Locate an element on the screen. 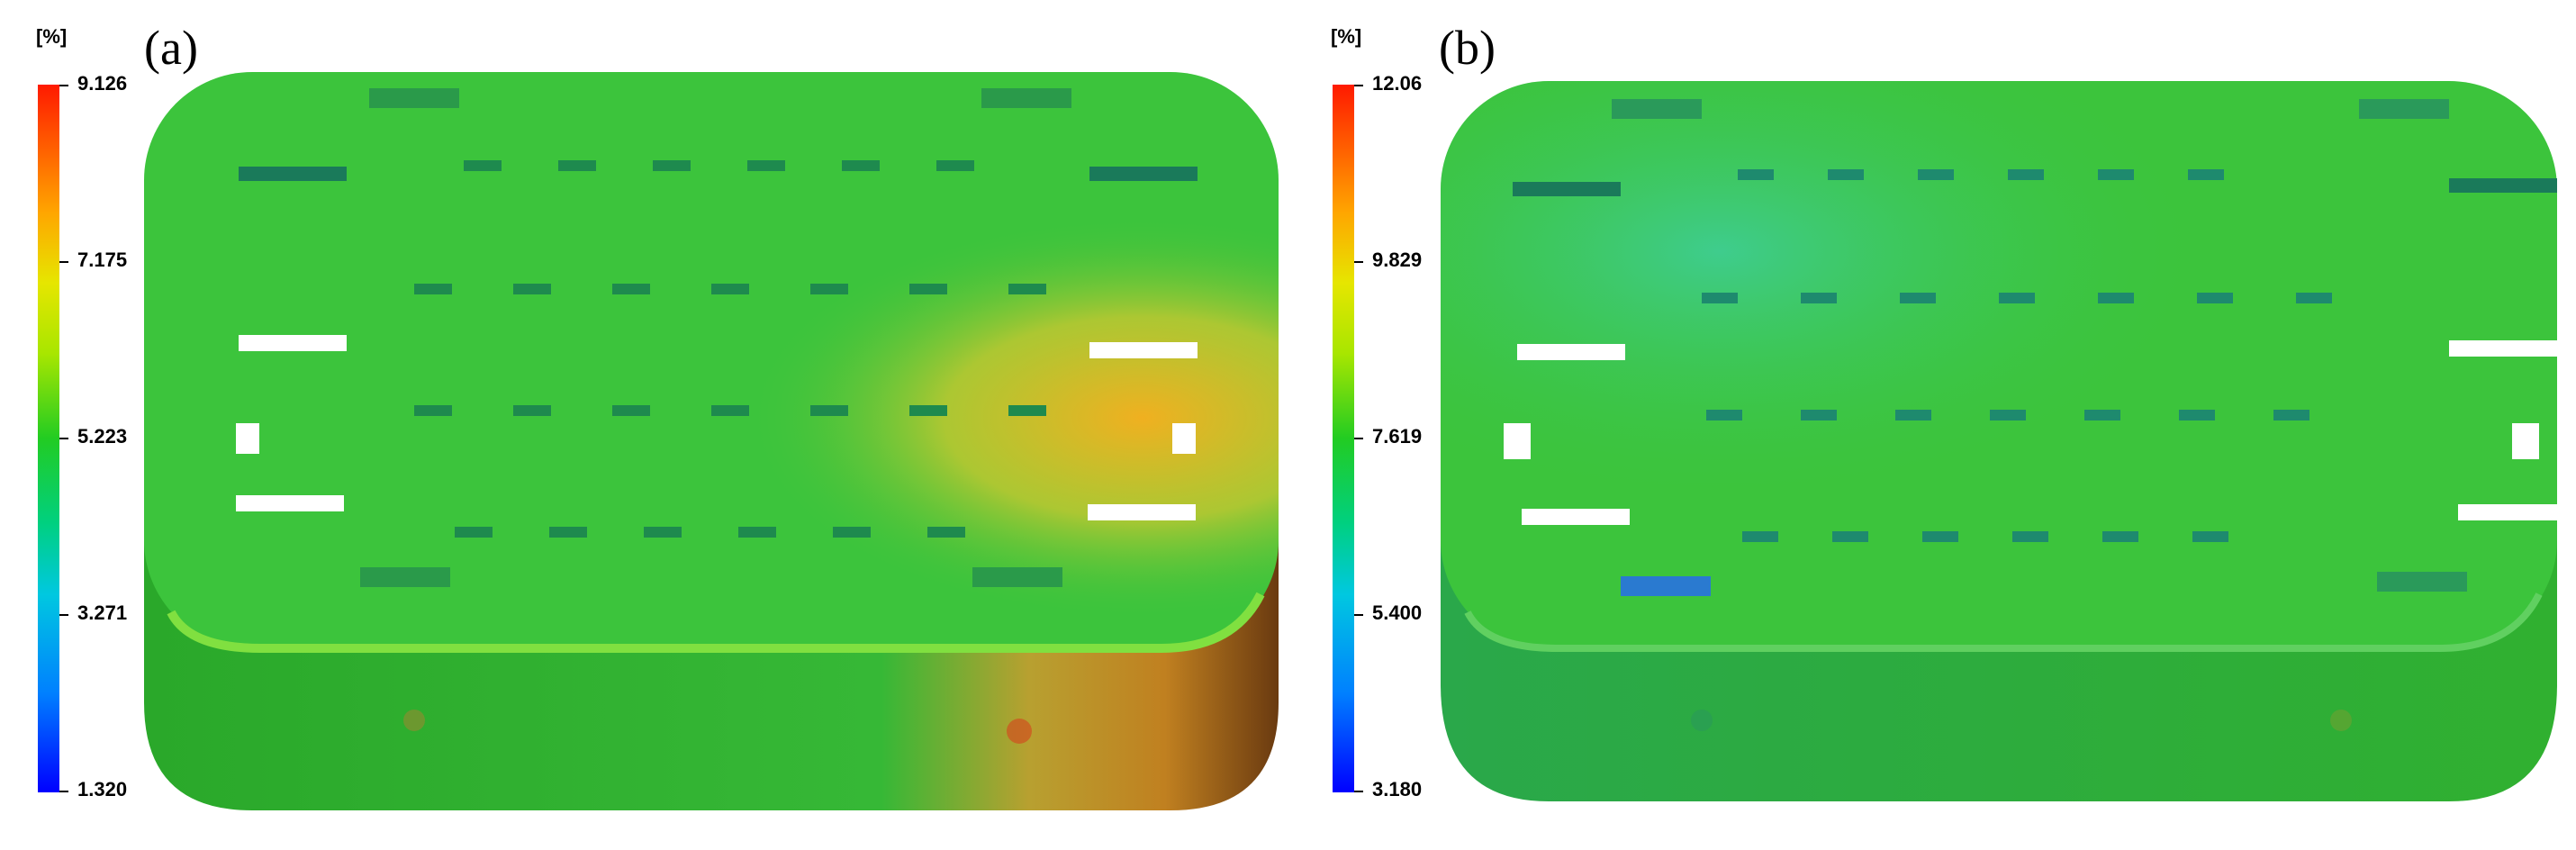 The height and width of the screenshot is (850, 2576). scale-tick-label: 3.271 is located at coordinates (102, 612).